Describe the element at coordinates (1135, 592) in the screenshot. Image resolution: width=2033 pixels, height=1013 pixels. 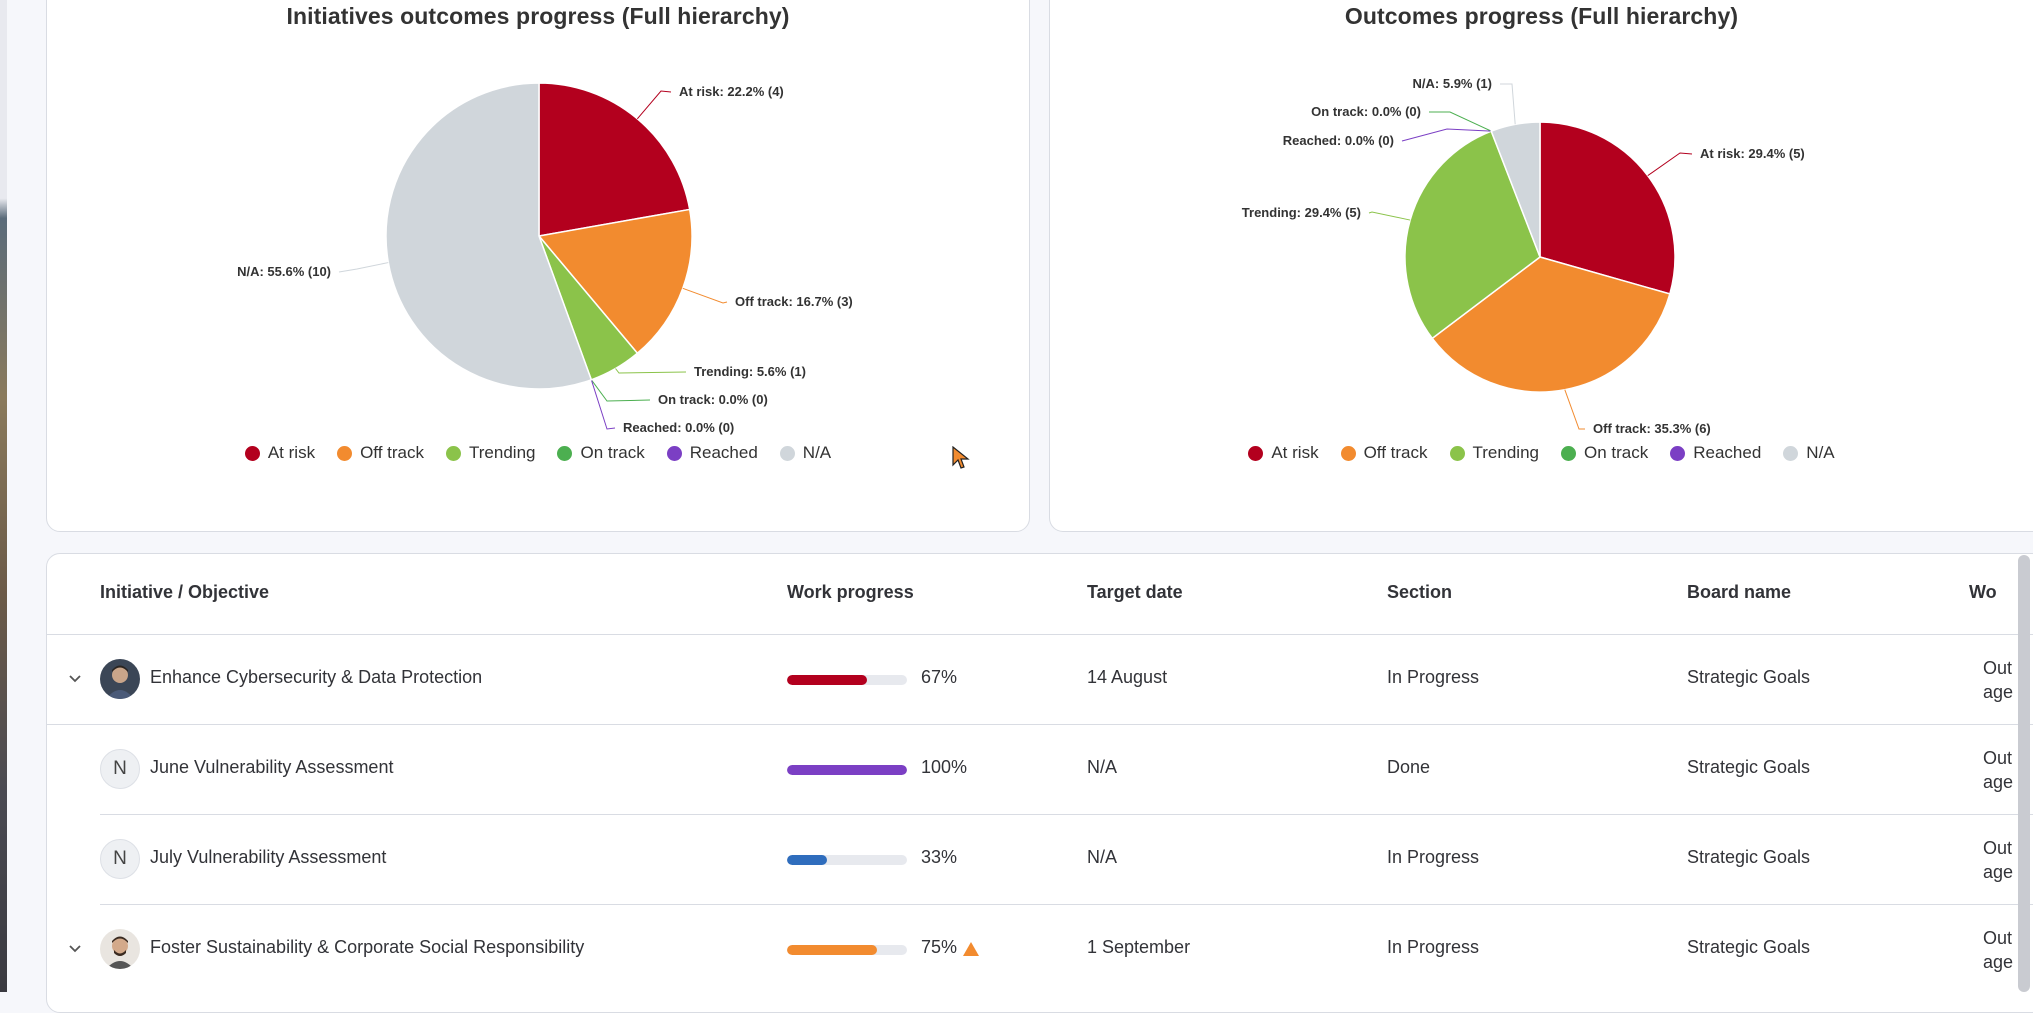
I see `column-header-target-date: Target date` at that location.